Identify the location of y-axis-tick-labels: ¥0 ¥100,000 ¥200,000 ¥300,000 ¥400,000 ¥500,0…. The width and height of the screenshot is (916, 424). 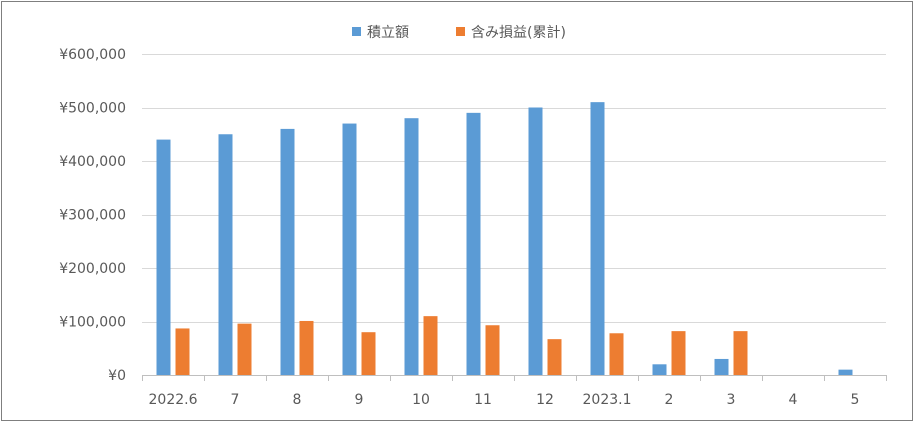
(92, 215).